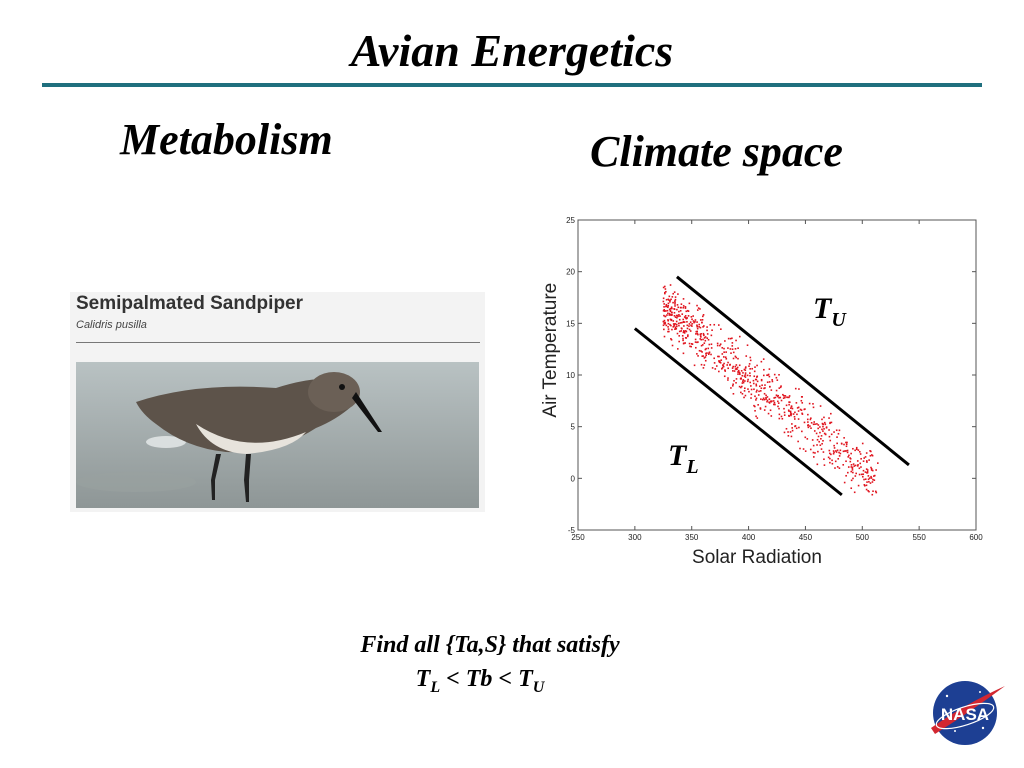 The width and height of the screenshot is (1024, 768). What do you see at coordinates (570, 220) in the screenshot?
I see `y-tick-label: 25` at bounding box center [570, 220].